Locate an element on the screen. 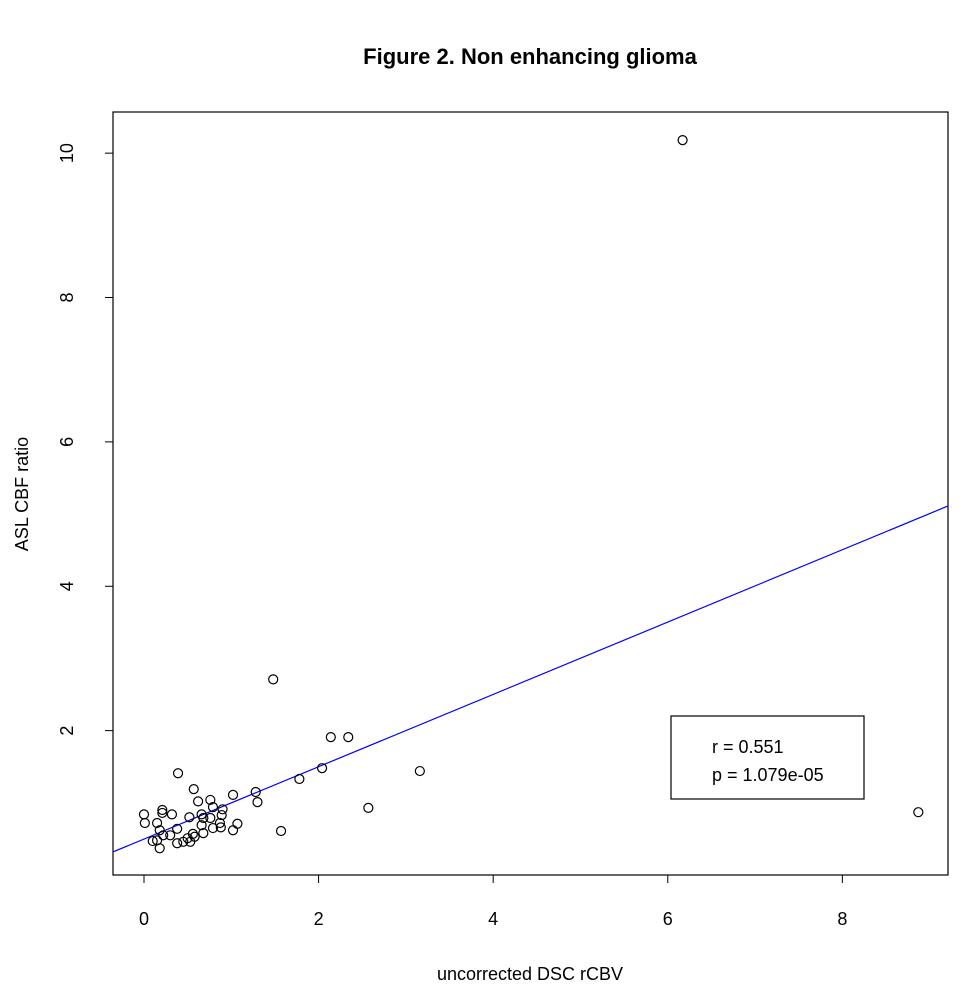 The width and height of the screenshot is (977, 997). x-axis-label: uncorrected DSC rCBV is located at coordinates (530, 974).